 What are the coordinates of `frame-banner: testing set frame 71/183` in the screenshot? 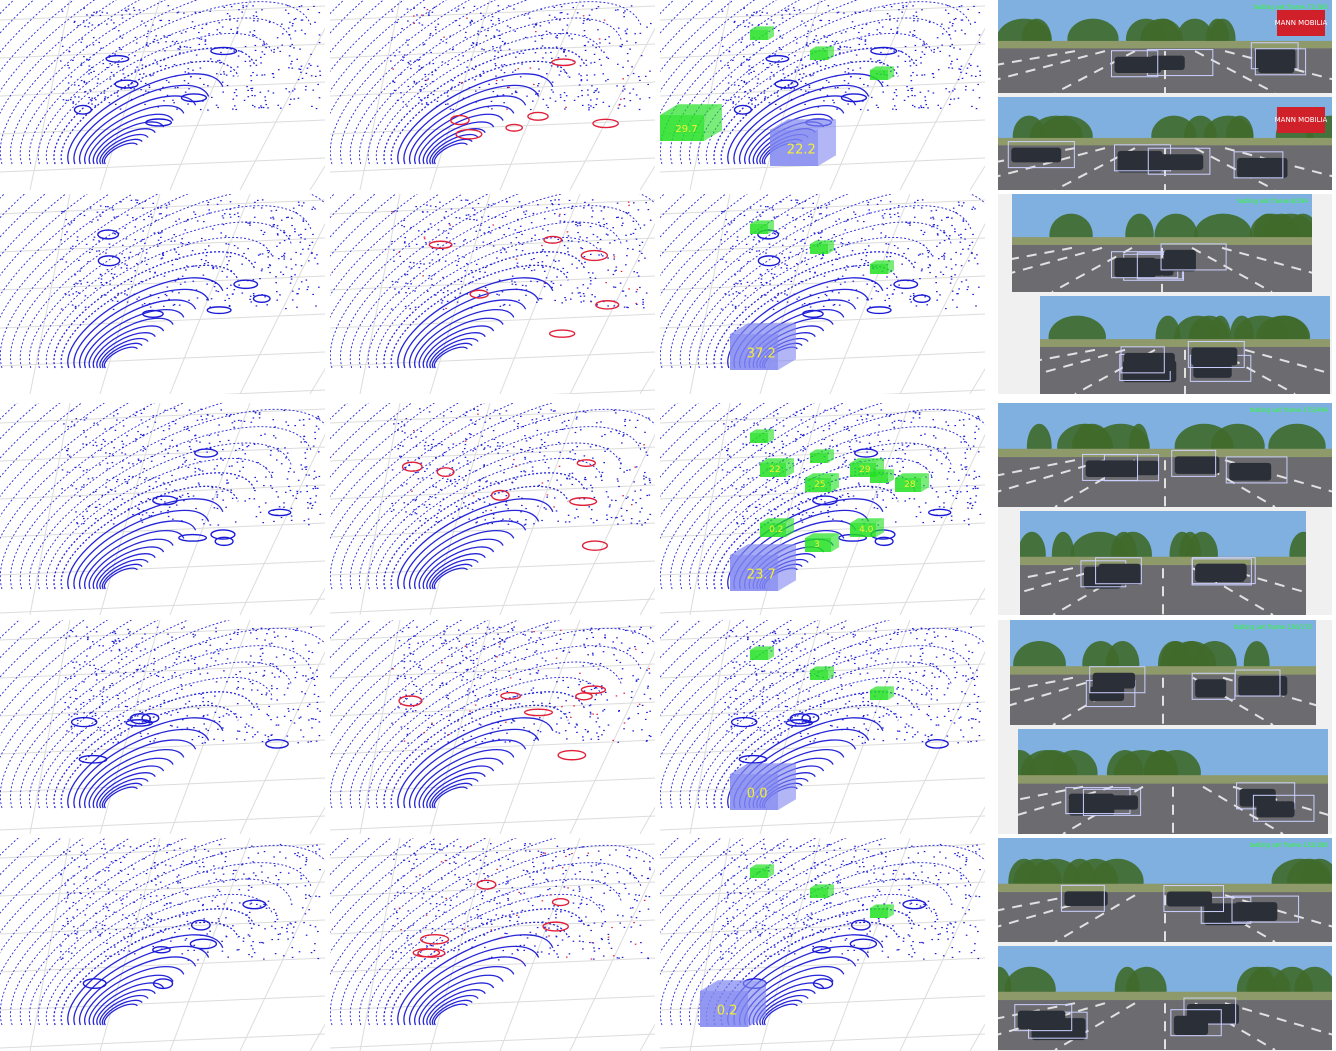 It's located at (1290, 7).